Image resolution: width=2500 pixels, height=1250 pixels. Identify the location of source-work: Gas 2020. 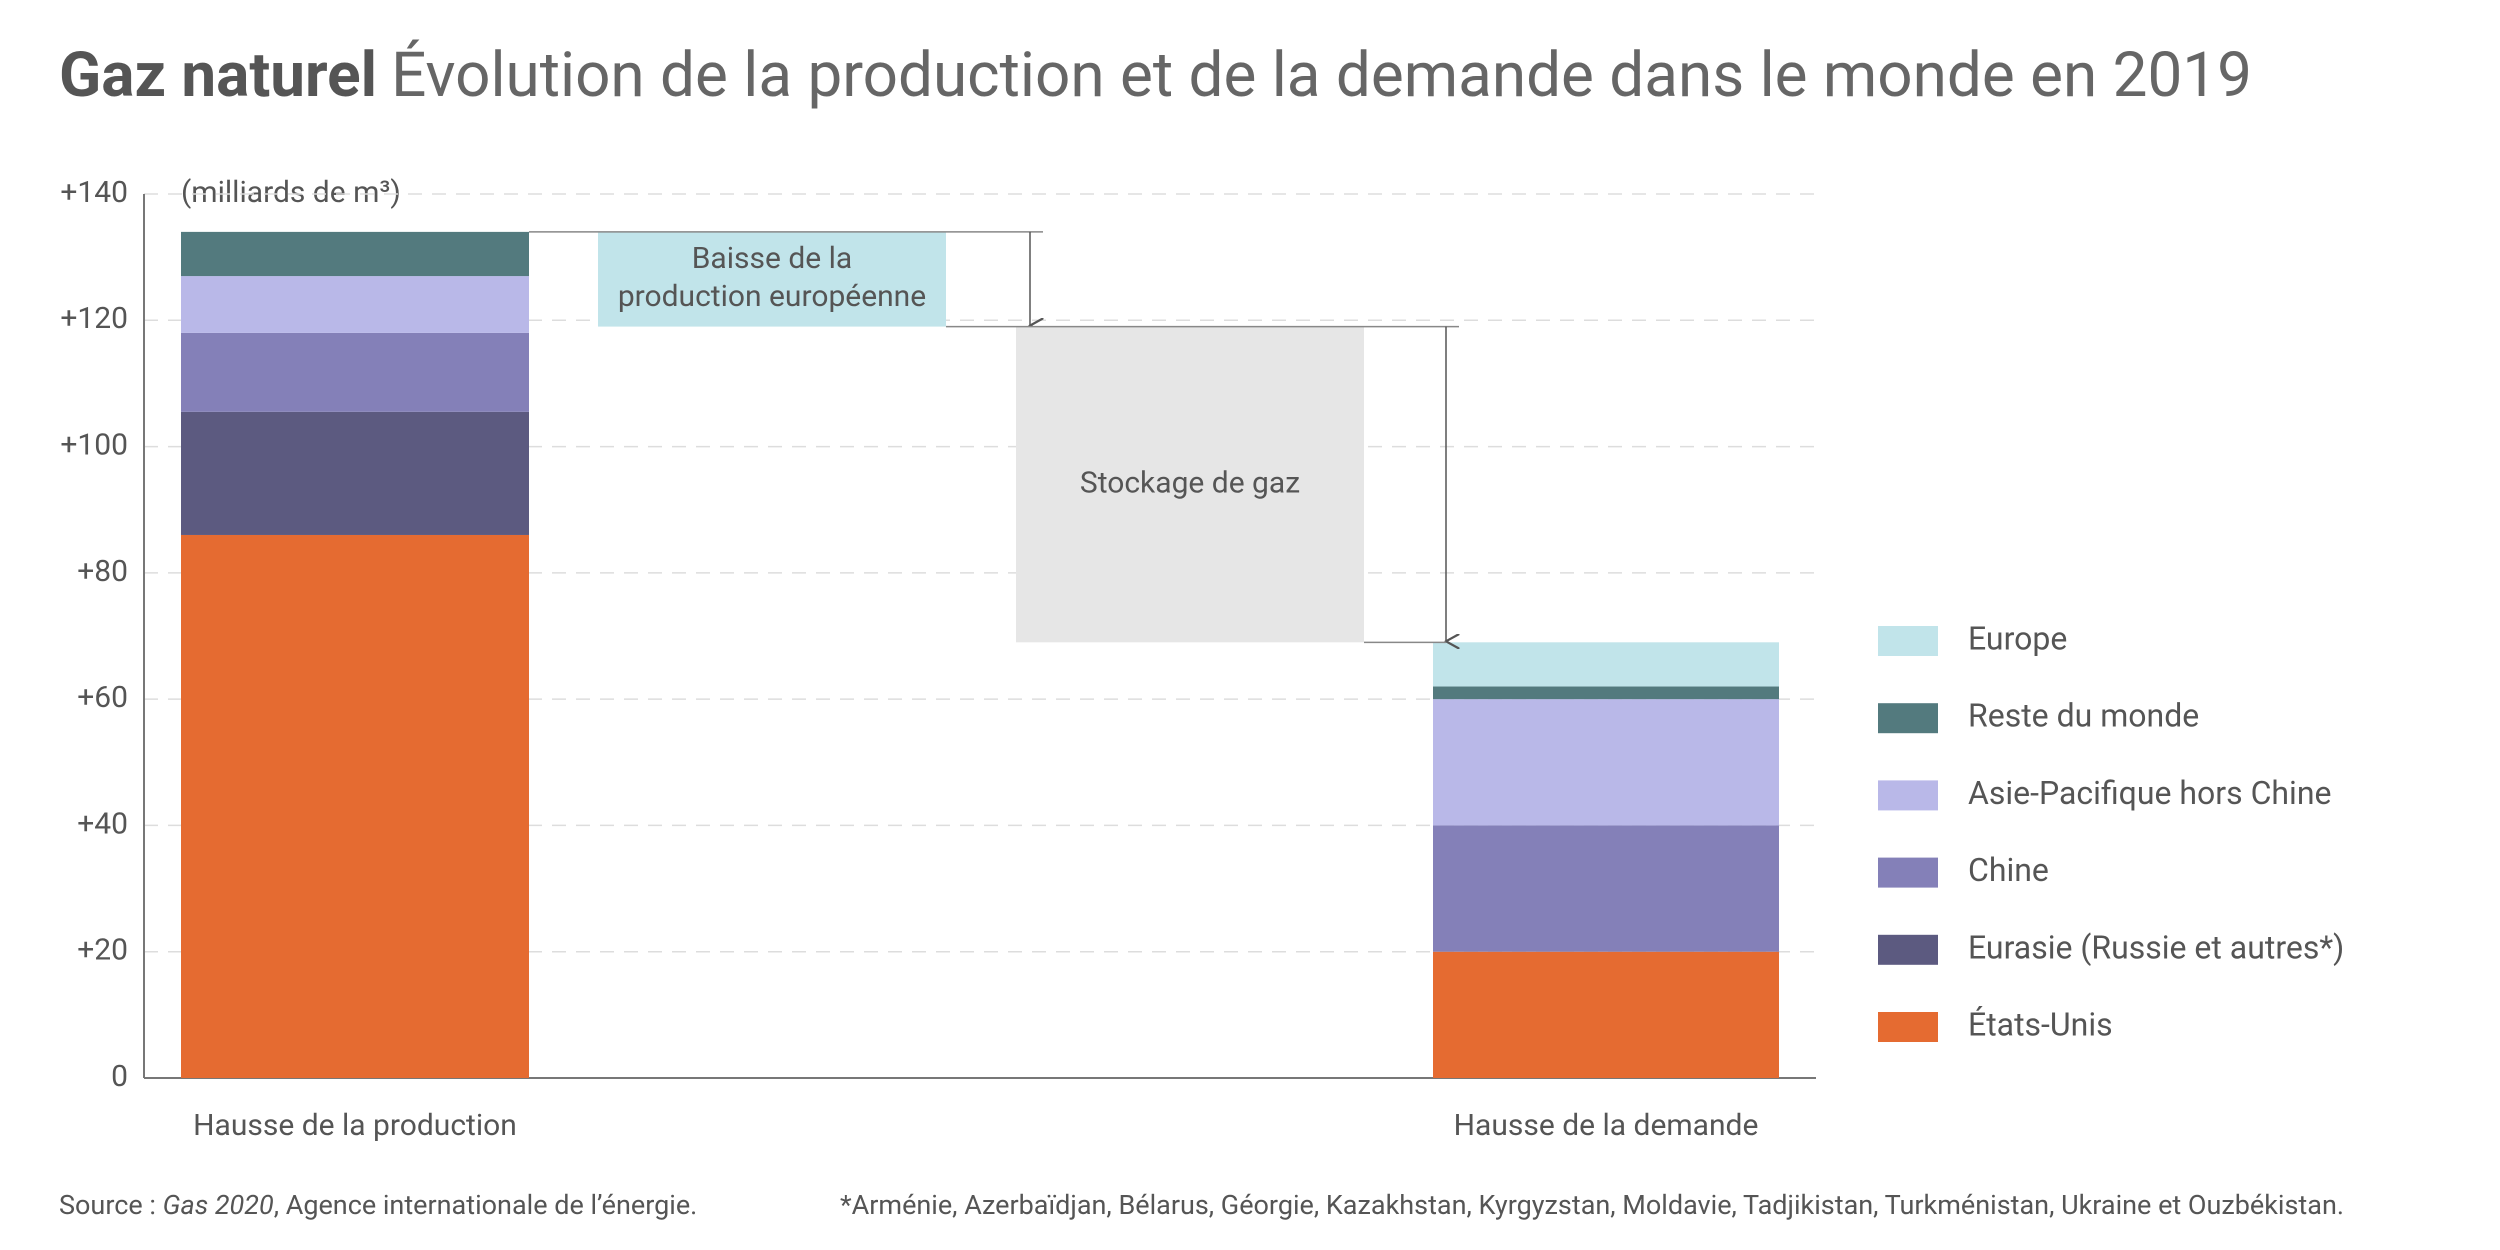
(218, 1205).